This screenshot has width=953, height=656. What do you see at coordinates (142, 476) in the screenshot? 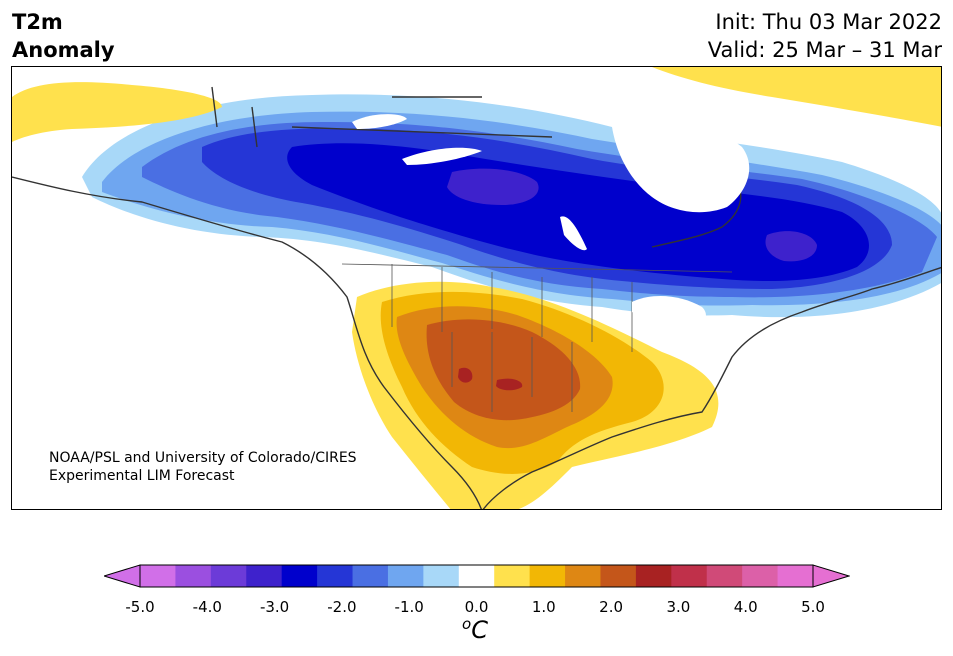
I see `credit-line-2: Experimental LIM Forecast` at bounding box center [142, 476].